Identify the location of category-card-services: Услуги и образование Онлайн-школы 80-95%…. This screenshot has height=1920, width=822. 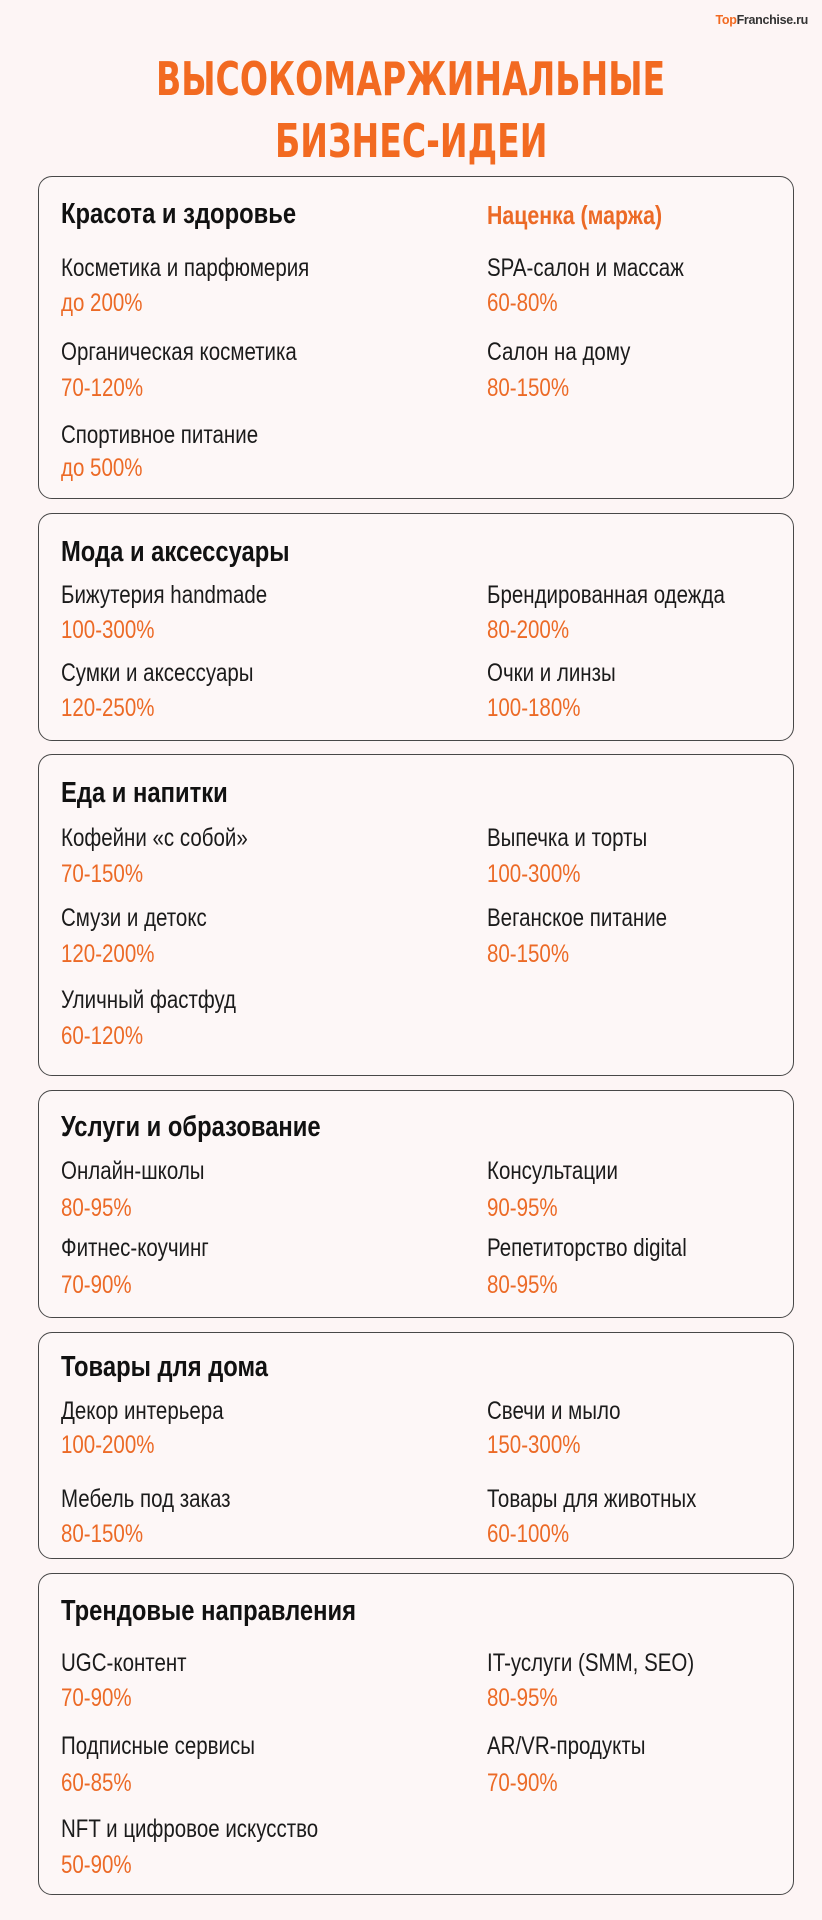
(416, 1204).